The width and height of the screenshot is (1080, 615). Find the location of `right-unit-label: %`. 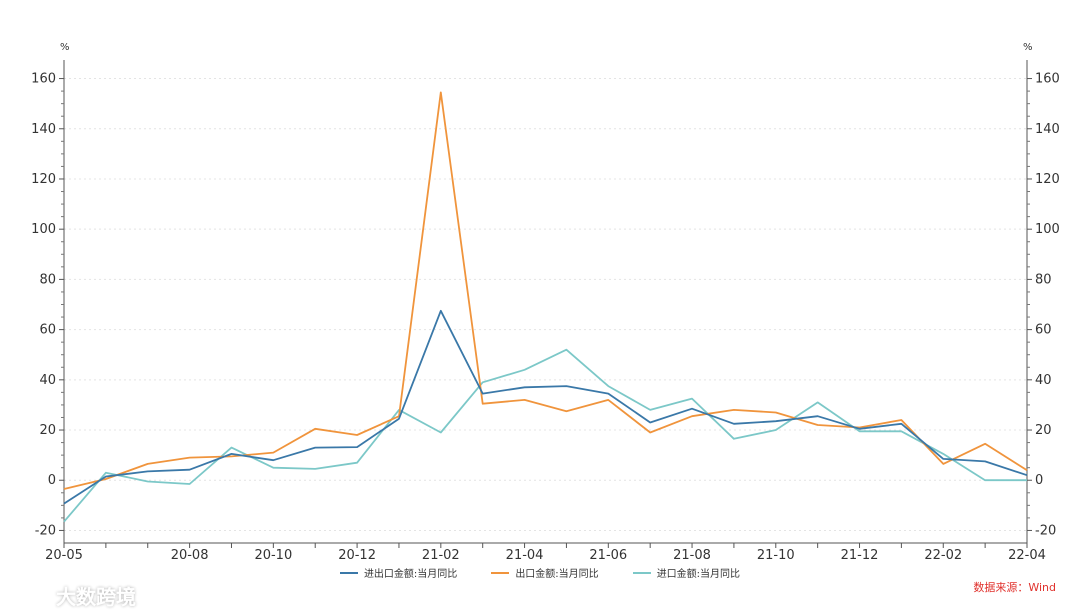

right-unit-label: % is located at coordinates (1028, 47).